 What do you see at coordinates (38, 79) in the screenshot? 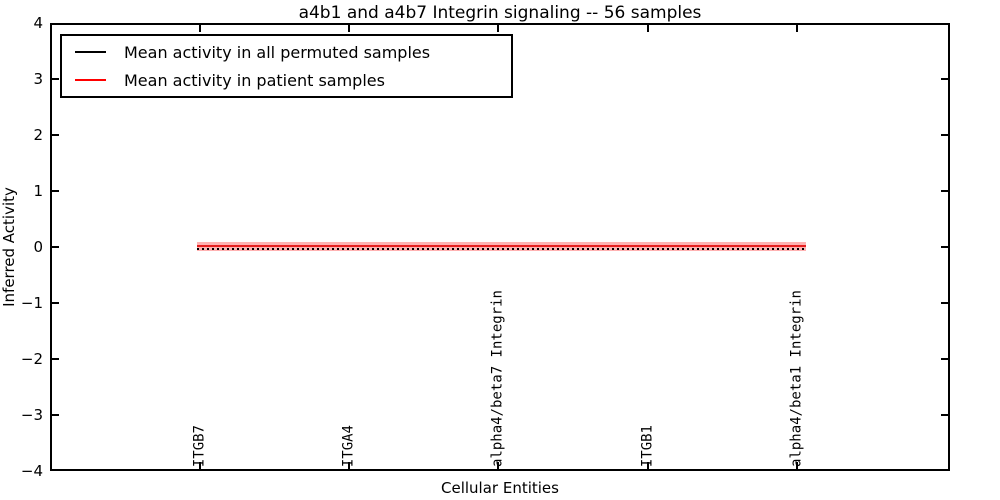
I see `ytick-label-3: 3` at bounding box center [38, 79].